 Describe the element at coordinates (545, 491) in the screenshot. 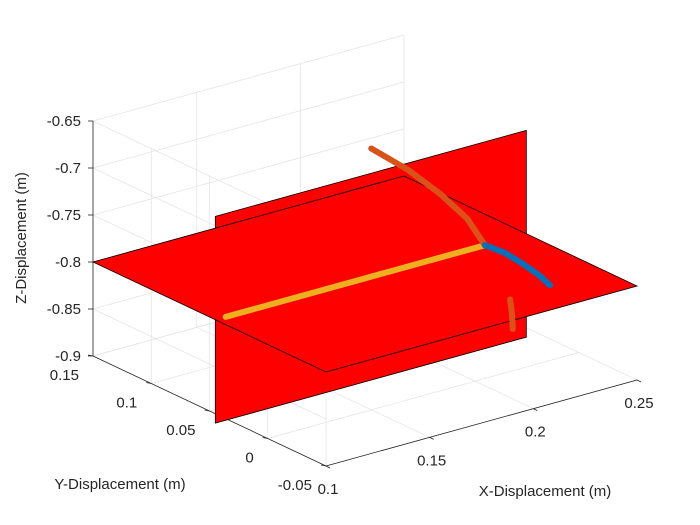

I see `x-axis-label: X-Displacement (m)` at that location.